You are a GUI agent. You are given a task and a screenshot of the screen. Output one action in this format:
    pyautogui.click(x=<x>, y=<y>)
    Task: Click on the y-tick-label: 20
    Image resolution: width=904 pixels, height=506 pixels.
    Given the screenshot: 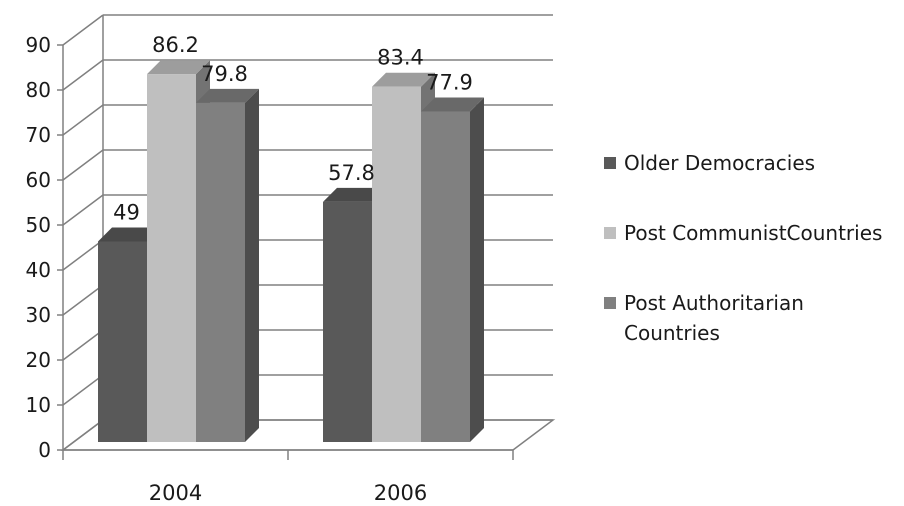 What is the action you would take?
    pyautogui.click(x=38, y=360)
    